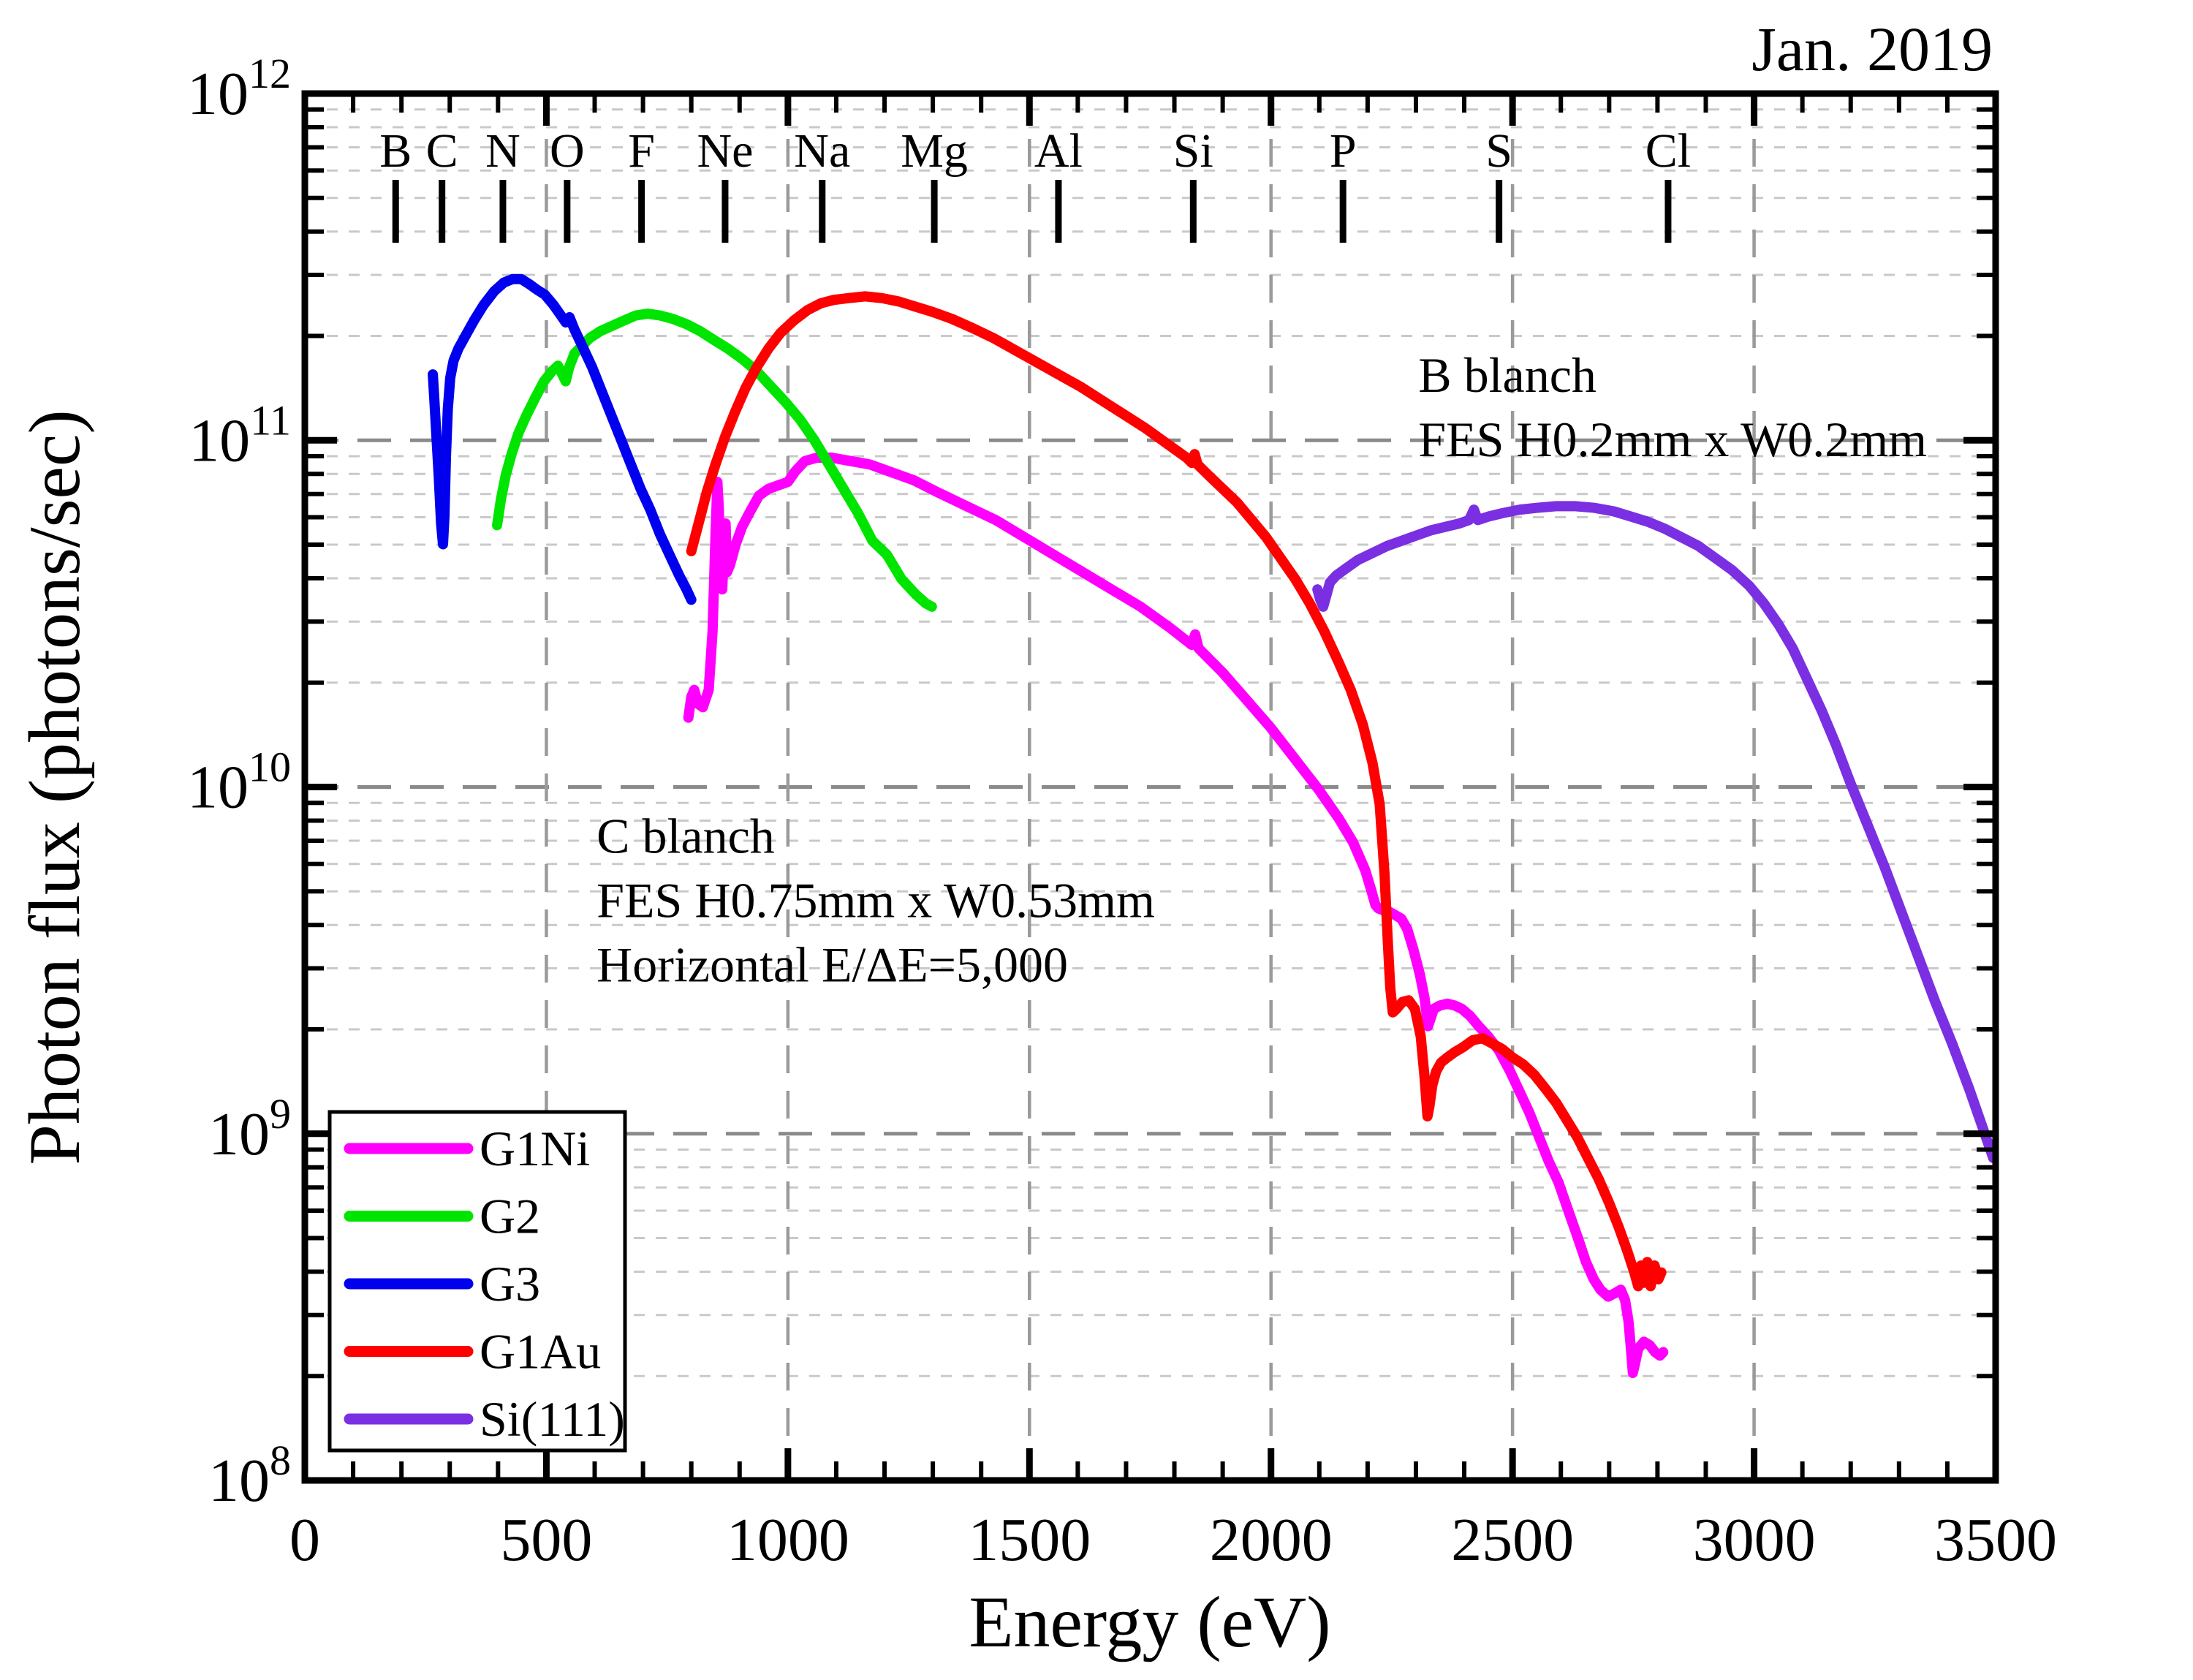 The width and height of the screenshot is (2193, 1680). I want to click on edge-label-Mg: Mg, so click(934, 151).